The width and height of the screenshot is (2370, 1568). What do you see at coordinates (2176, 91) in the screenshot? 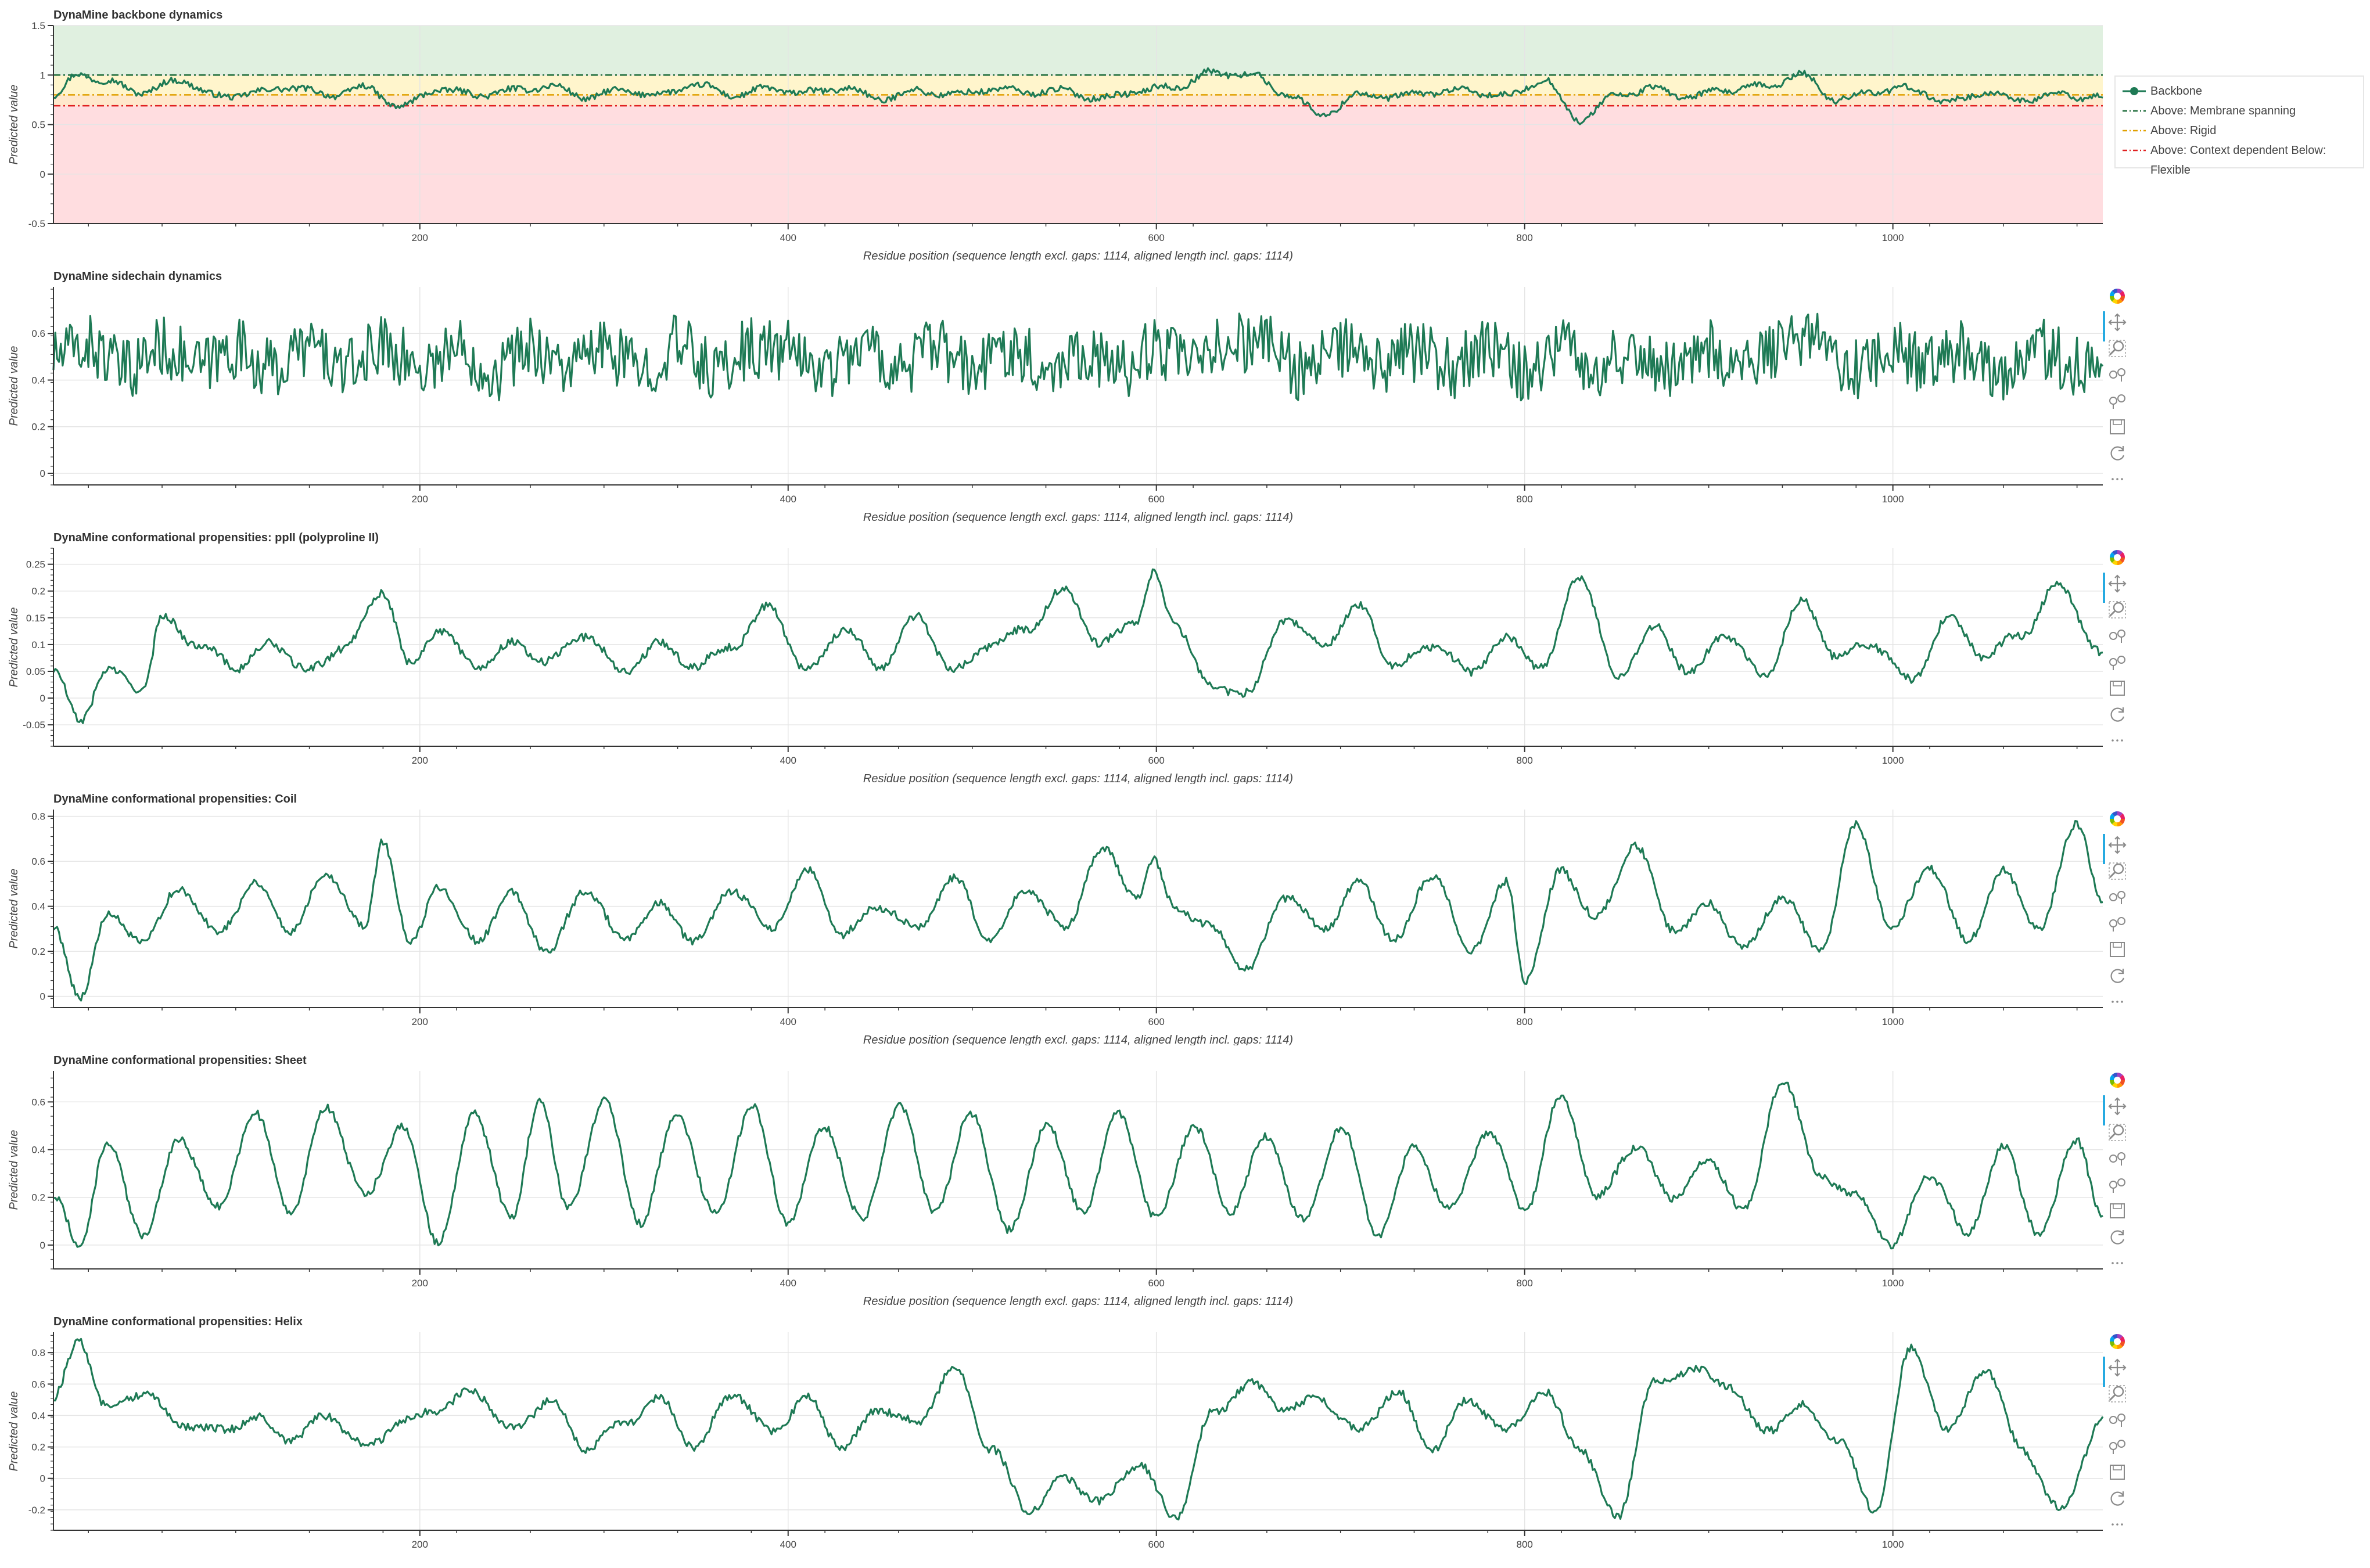
I see `legend-label: Backbone` at bounding box center [2176, 91].